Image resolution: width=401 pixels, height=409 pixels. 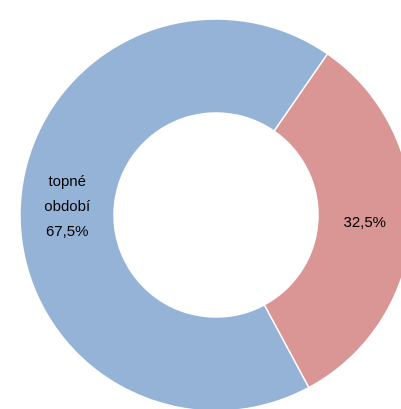 What do you see at coordinates (67, 193) in the screenshot?
I see `category-label: topné období` at bounding box center [67, 193].